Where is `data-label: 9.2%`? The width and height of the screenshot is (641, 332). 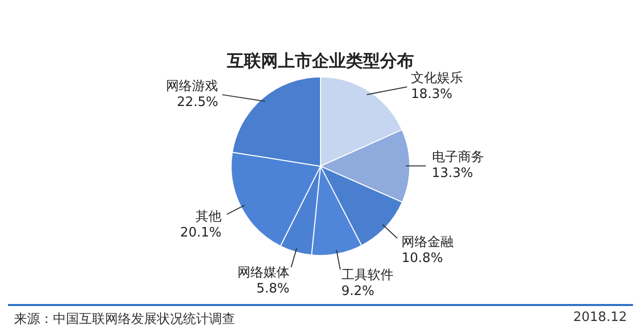 data-label: 9.2% is located at coordinates (357, 291).